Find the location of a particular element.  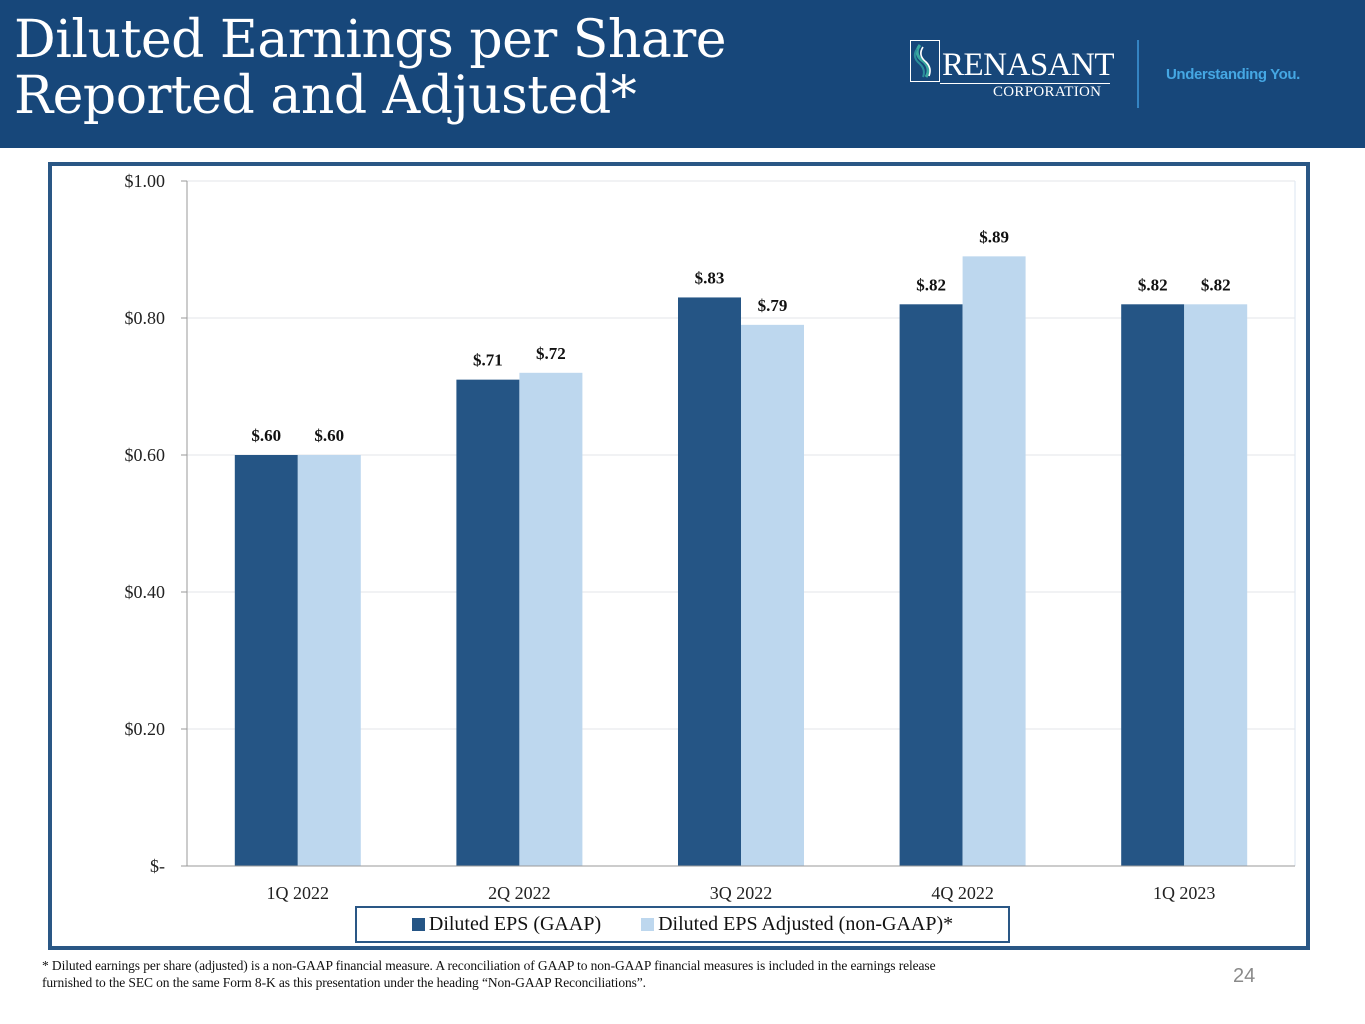

logo-name: RENASANT is located at coordinates (1028, 65).